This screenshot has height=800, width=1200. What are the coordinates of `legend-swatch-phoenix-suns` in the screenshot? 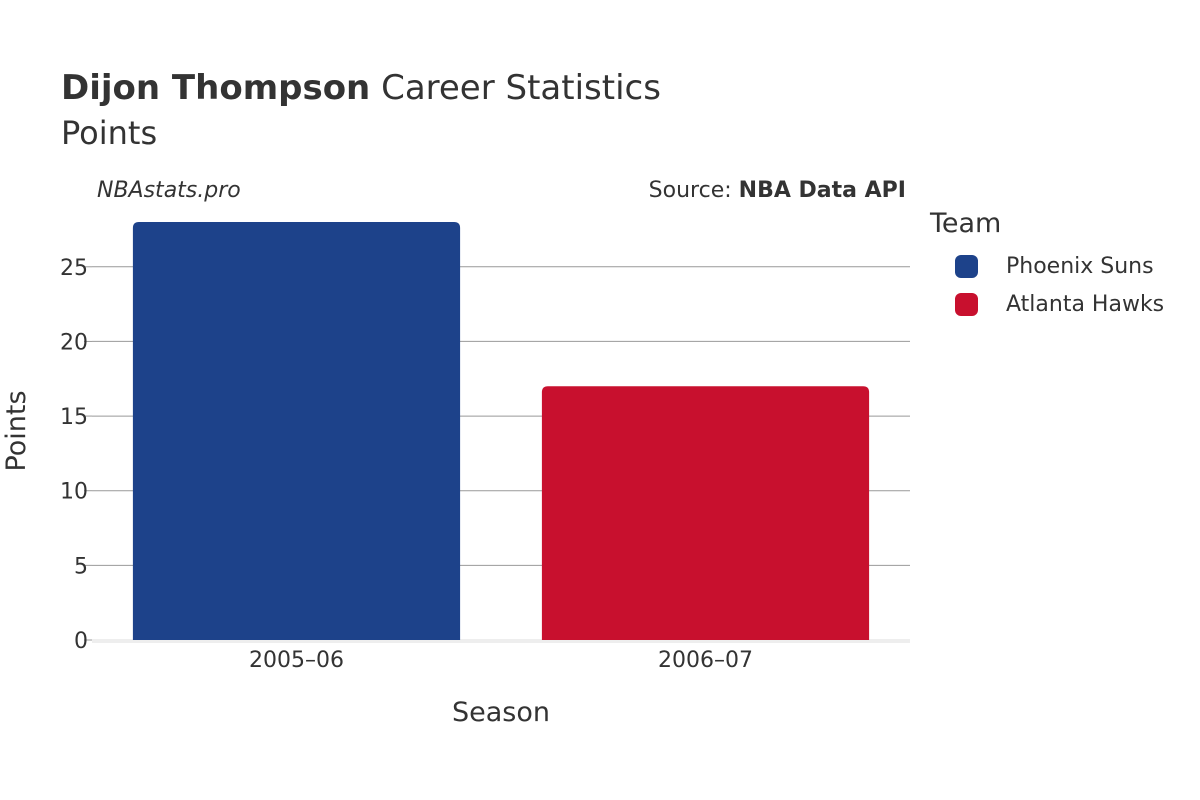 It's located at (966, 266).